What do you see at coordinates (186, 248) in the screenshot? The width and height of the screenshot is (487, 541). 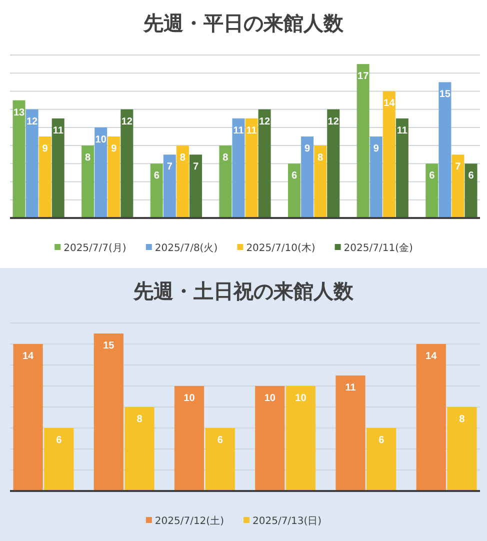 I see `legend-label: 2025/7/8(火)` at bounding box center [186, 248].